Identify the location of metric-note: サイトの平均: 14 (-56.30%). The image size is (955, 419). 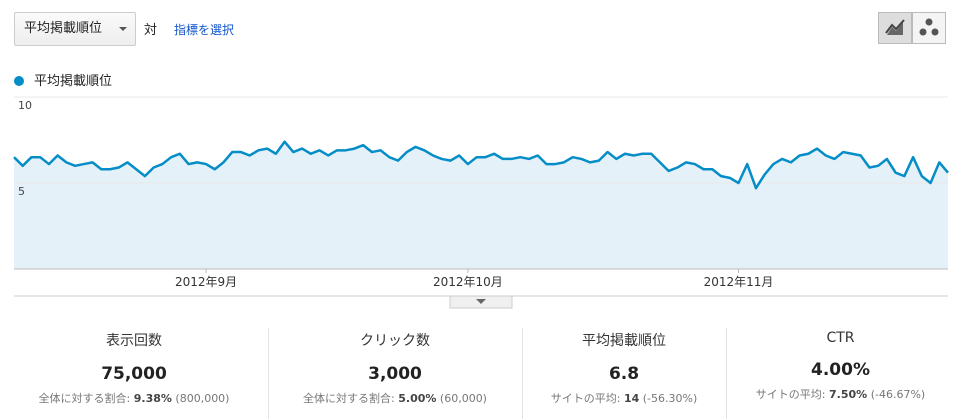
(624, 398).